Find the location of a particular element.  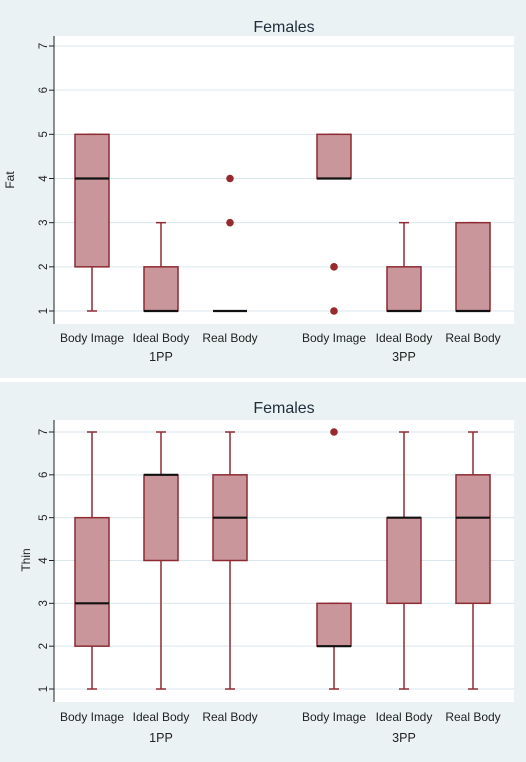

y-axis-label: Fat is located at coordinates (10, 180).